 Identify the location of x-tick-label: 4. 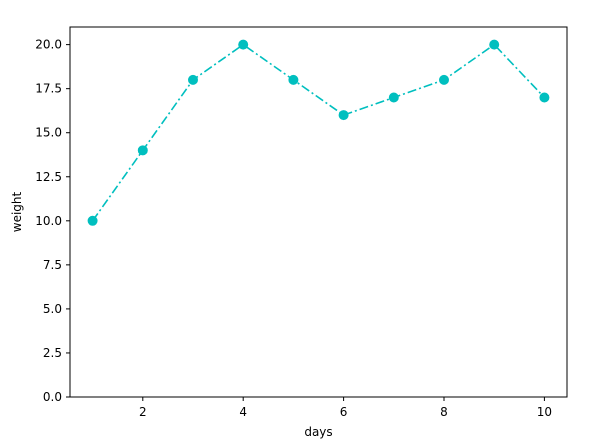
(243, 412).